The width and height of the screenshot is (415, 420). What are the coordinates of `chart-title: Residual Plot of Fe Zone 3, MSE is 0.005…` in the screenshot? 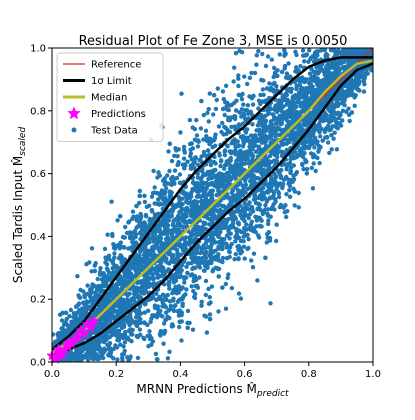 It's located at (213, 41).